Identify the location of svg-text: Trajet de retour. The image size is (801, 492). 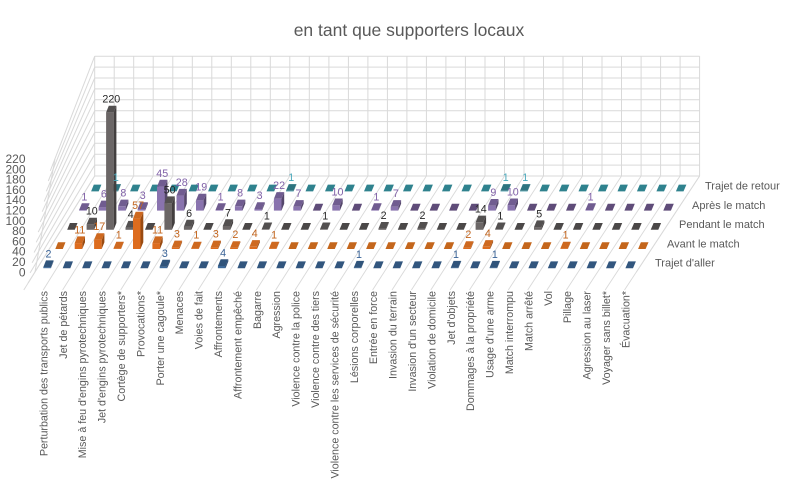
(742, 187).